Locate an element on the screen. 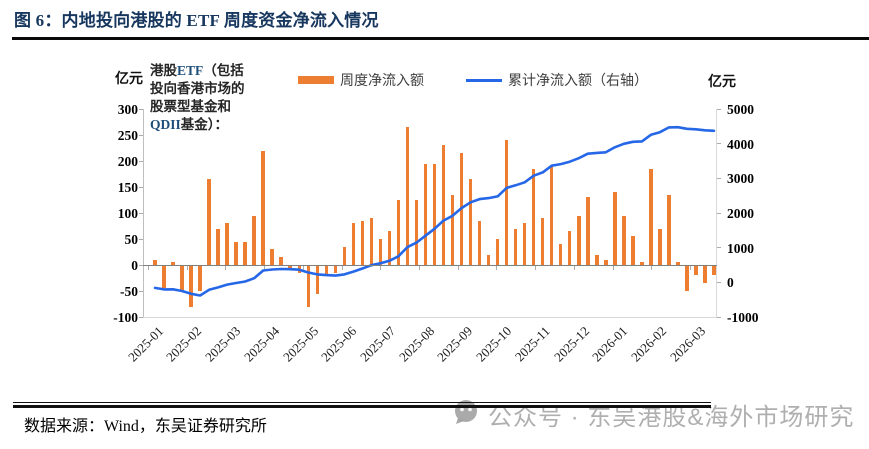 This screenshot has height=449, width=869. legend-label-cumulative-net-inflow: 累计净流入额（右轴） is located at coordinates (578, 81).